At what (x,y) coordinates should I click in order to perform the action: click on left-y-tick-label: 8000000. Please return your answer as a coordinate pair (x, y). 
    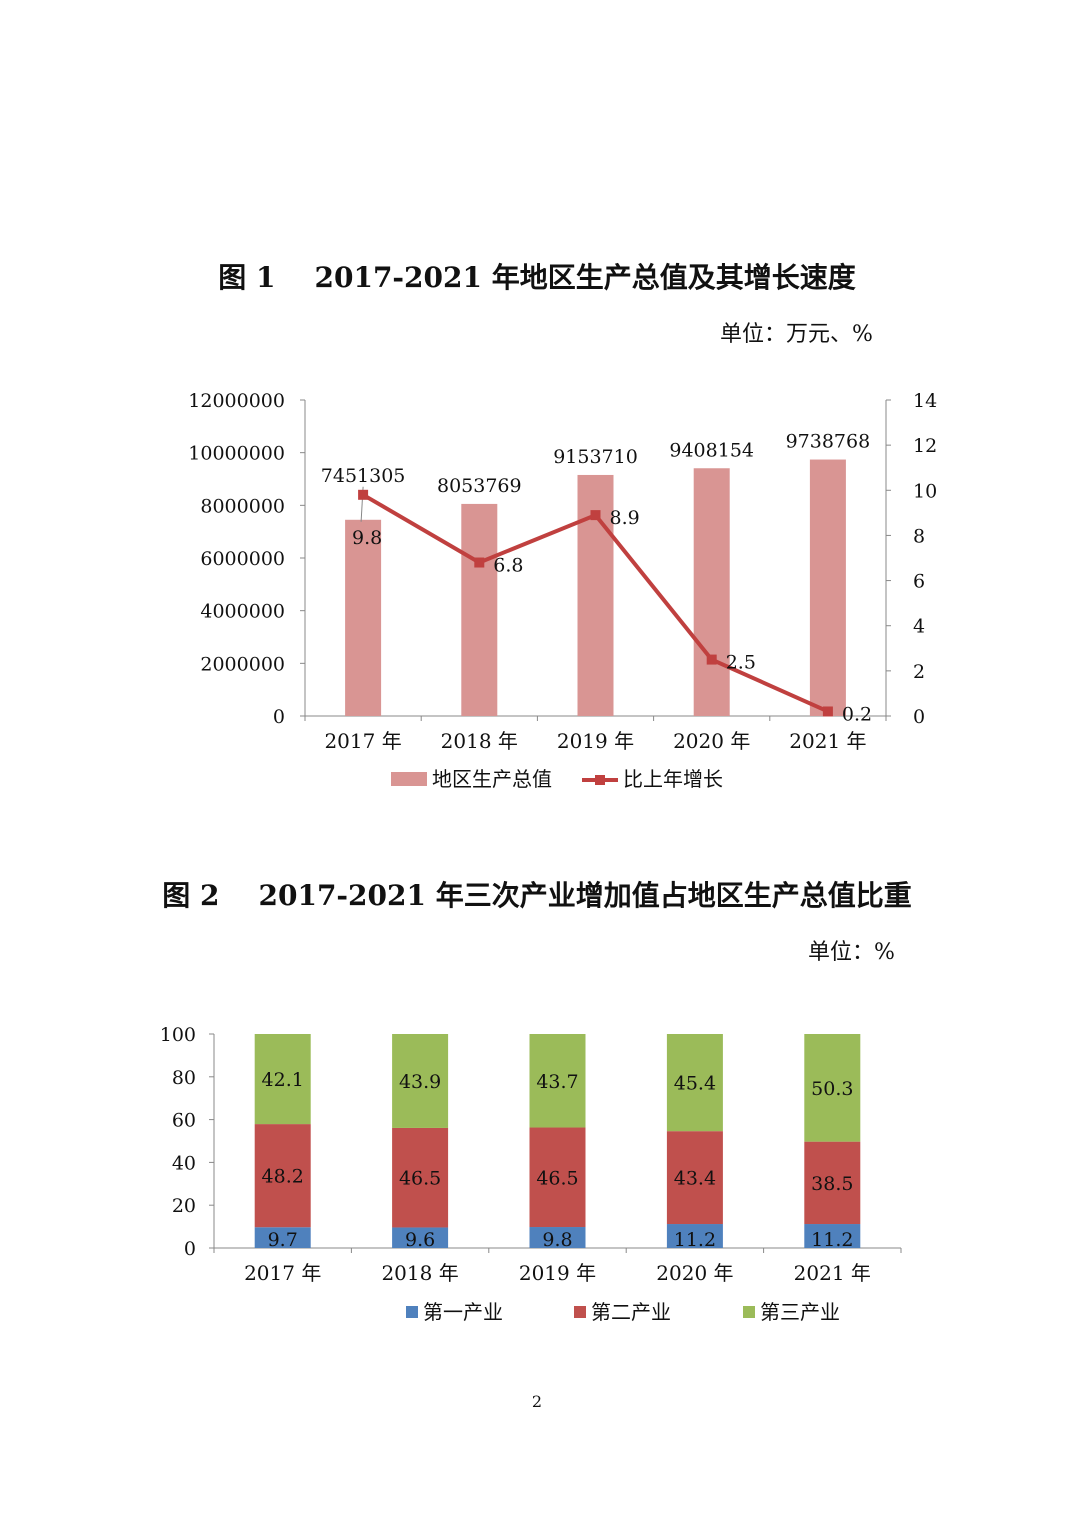
    Looking at the image, I should click on (242, 506).